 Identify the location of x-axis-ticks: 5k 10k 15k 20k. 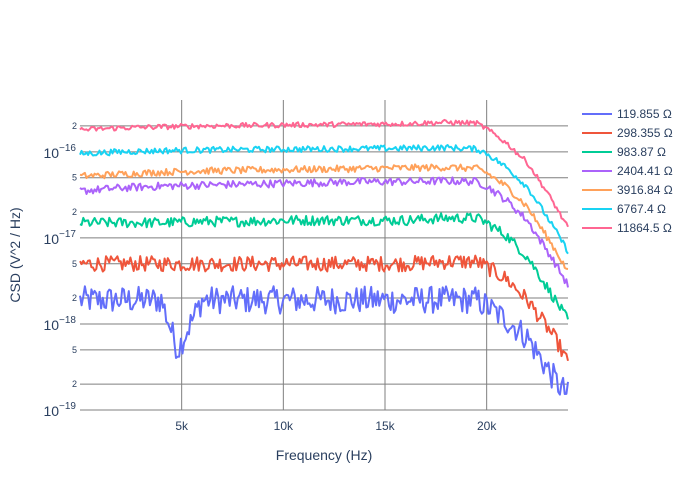
(336, 426).